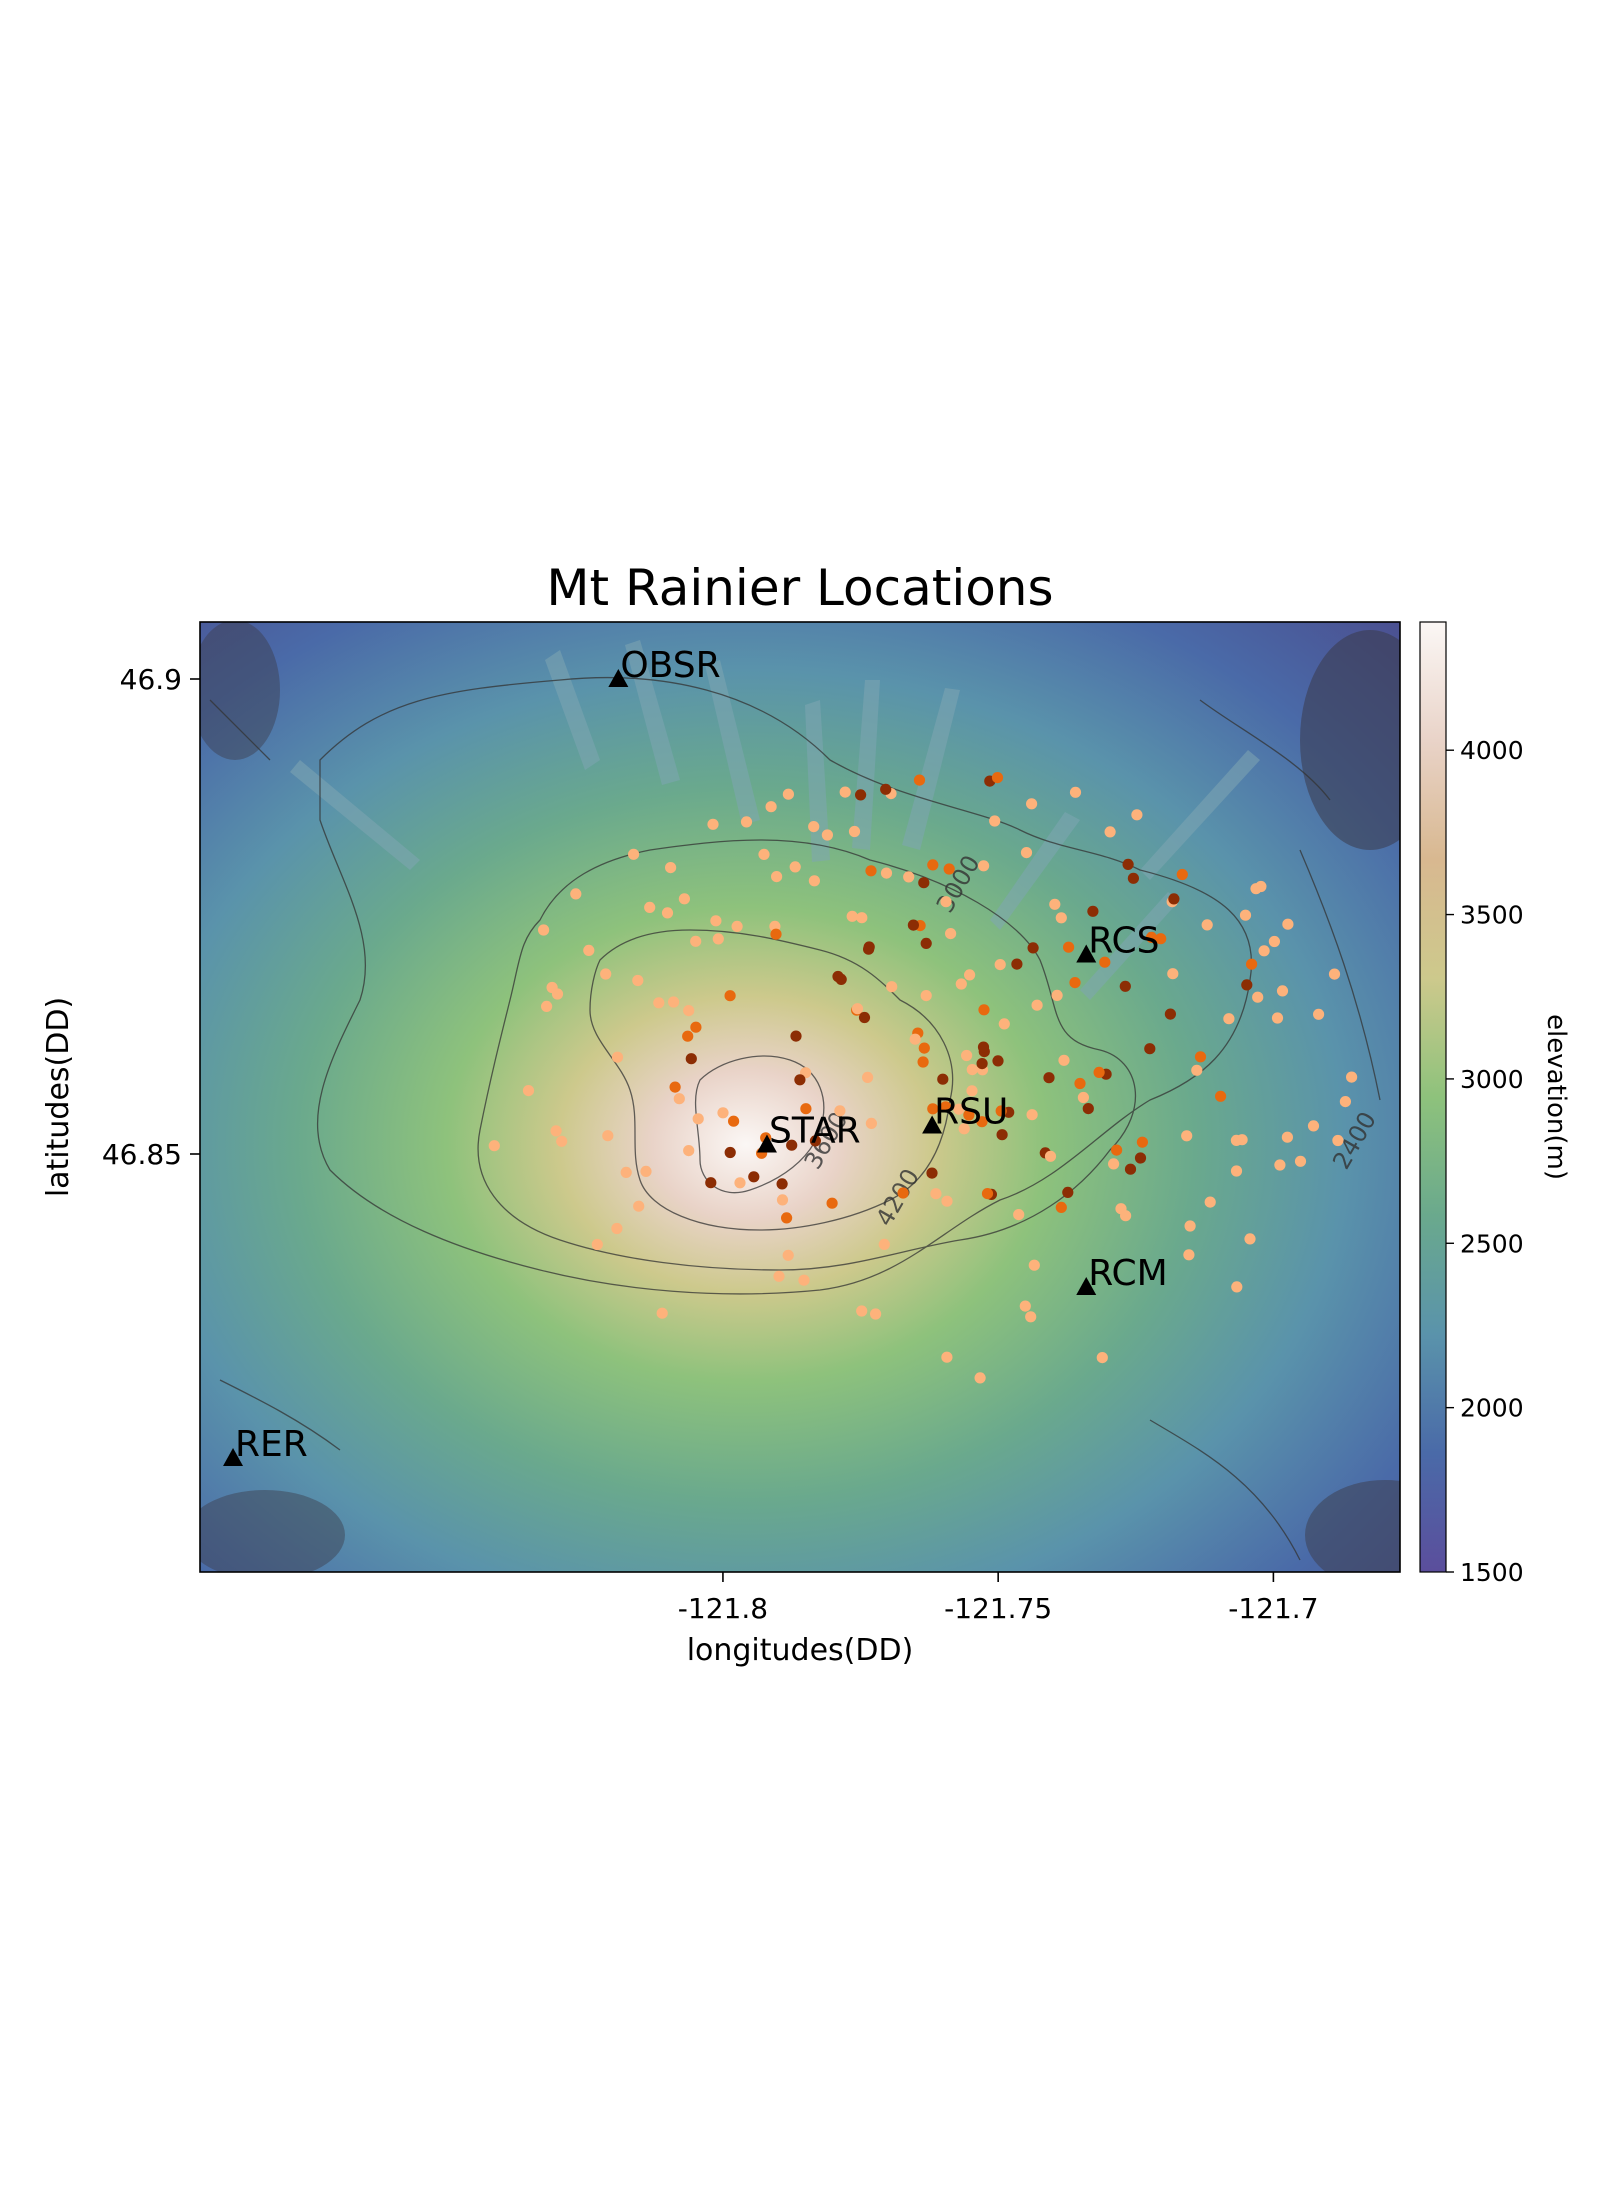 This screenshot has width=1600, height=2200. I want to click on x-axis-label: longitudes(DD), so click(800, 1650).